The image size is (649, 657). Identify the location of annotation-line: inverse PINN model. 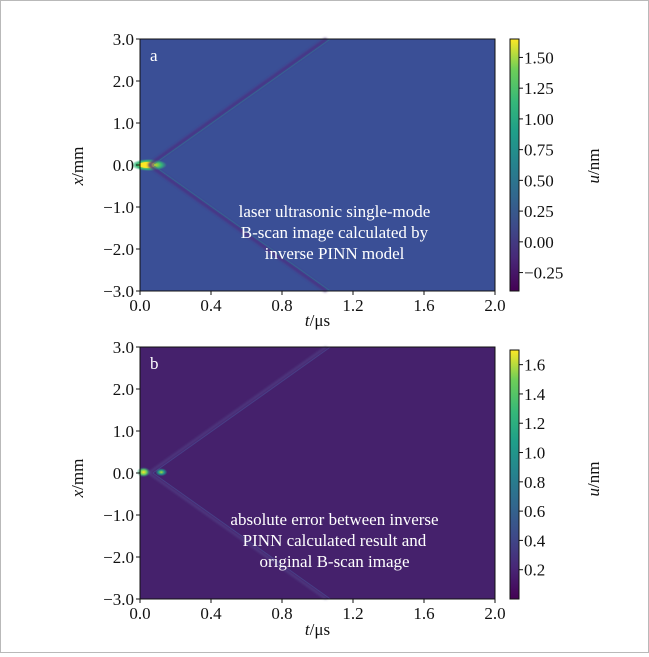
(335, 253).